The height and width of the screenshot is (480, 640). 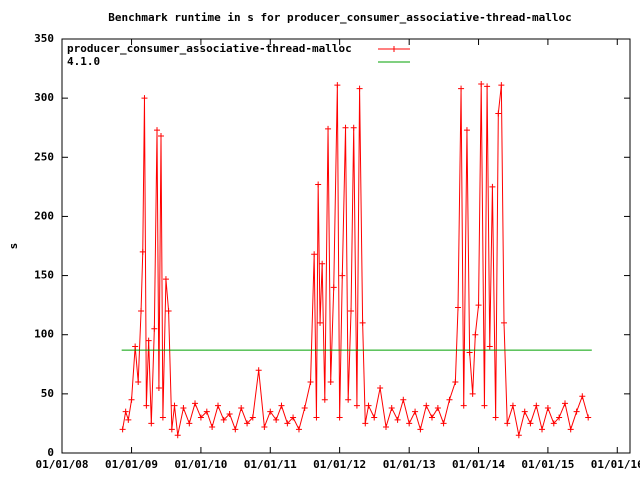 What do you see at coordinates (339, 464) in the screenshot?
I see `x-tick-label: 01/01/12` at bounding box center [339, 464].